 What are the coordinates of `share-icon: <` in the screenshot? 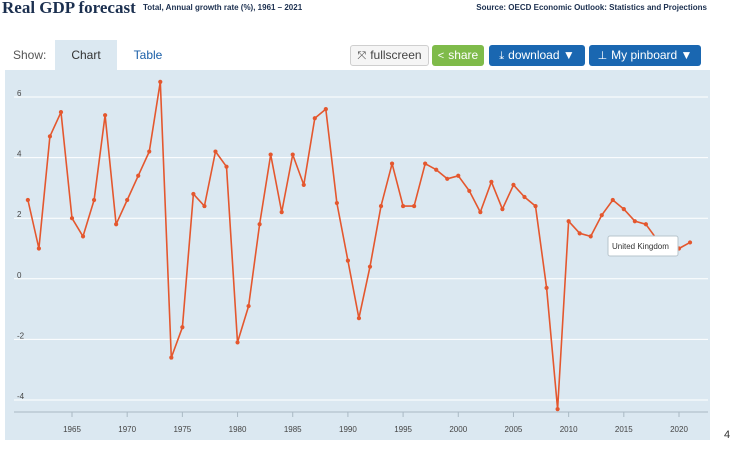 It's located at (441, 56).